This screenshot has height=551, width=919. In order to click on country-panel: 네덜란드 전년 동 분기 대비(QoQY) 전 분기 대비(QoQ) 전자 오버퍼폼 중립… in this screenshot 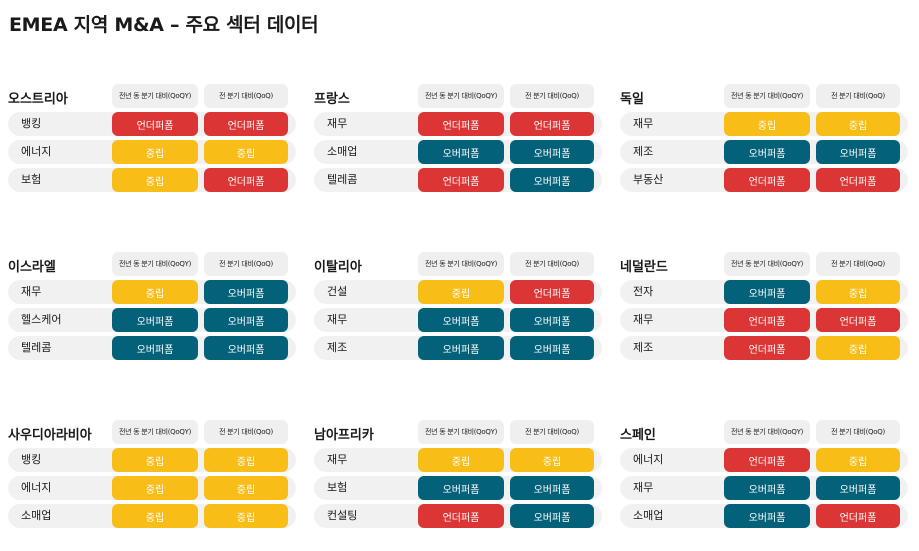, I will do `click(764, 306)`.